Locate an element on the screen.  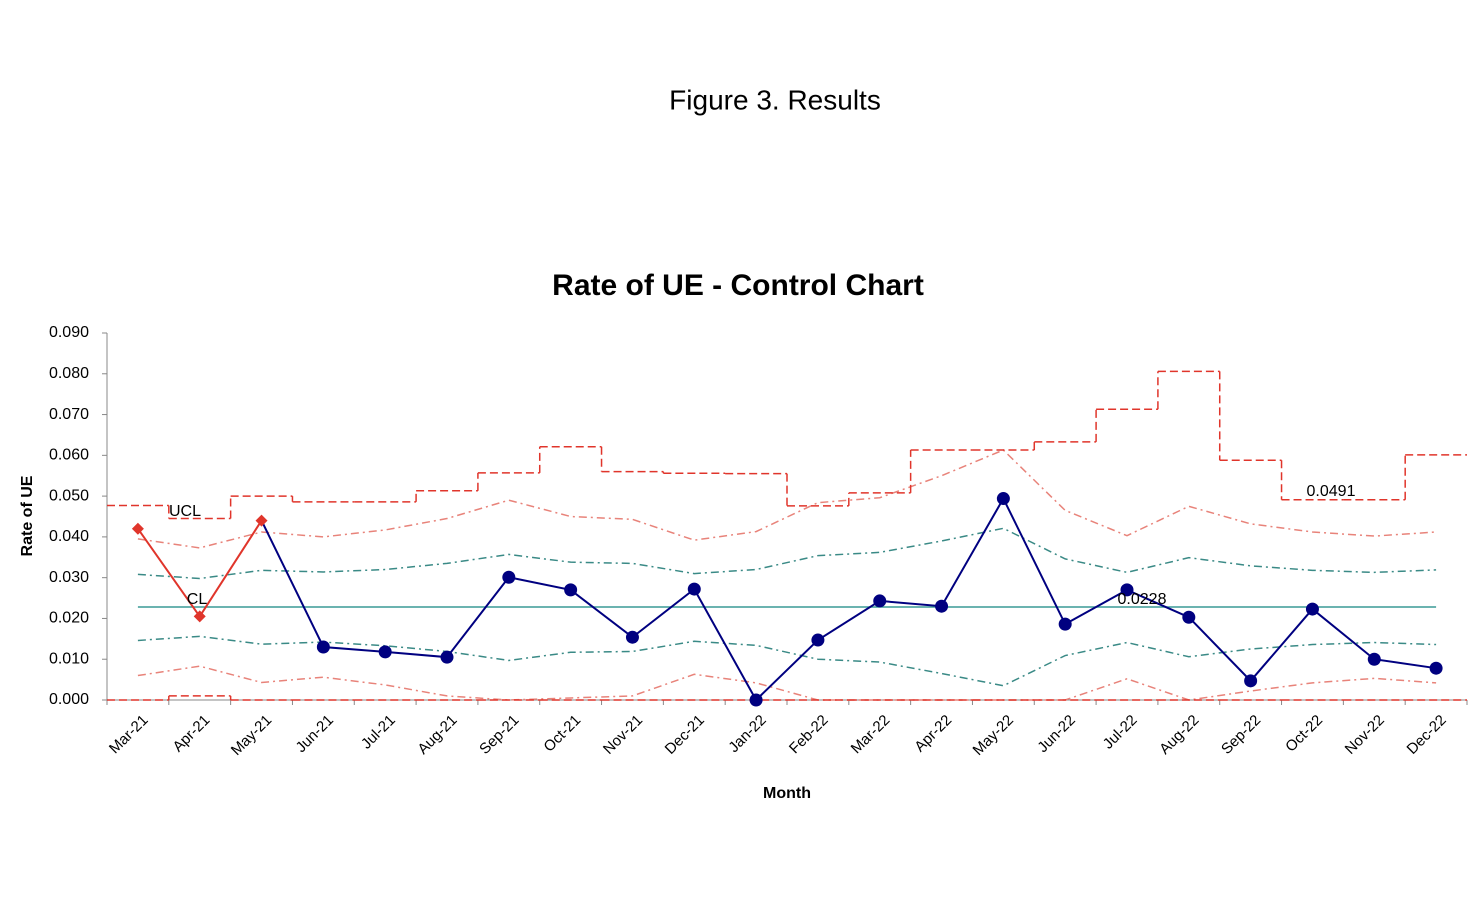
x-tick-label: Jan-22 is located at coordinates (747, 734).